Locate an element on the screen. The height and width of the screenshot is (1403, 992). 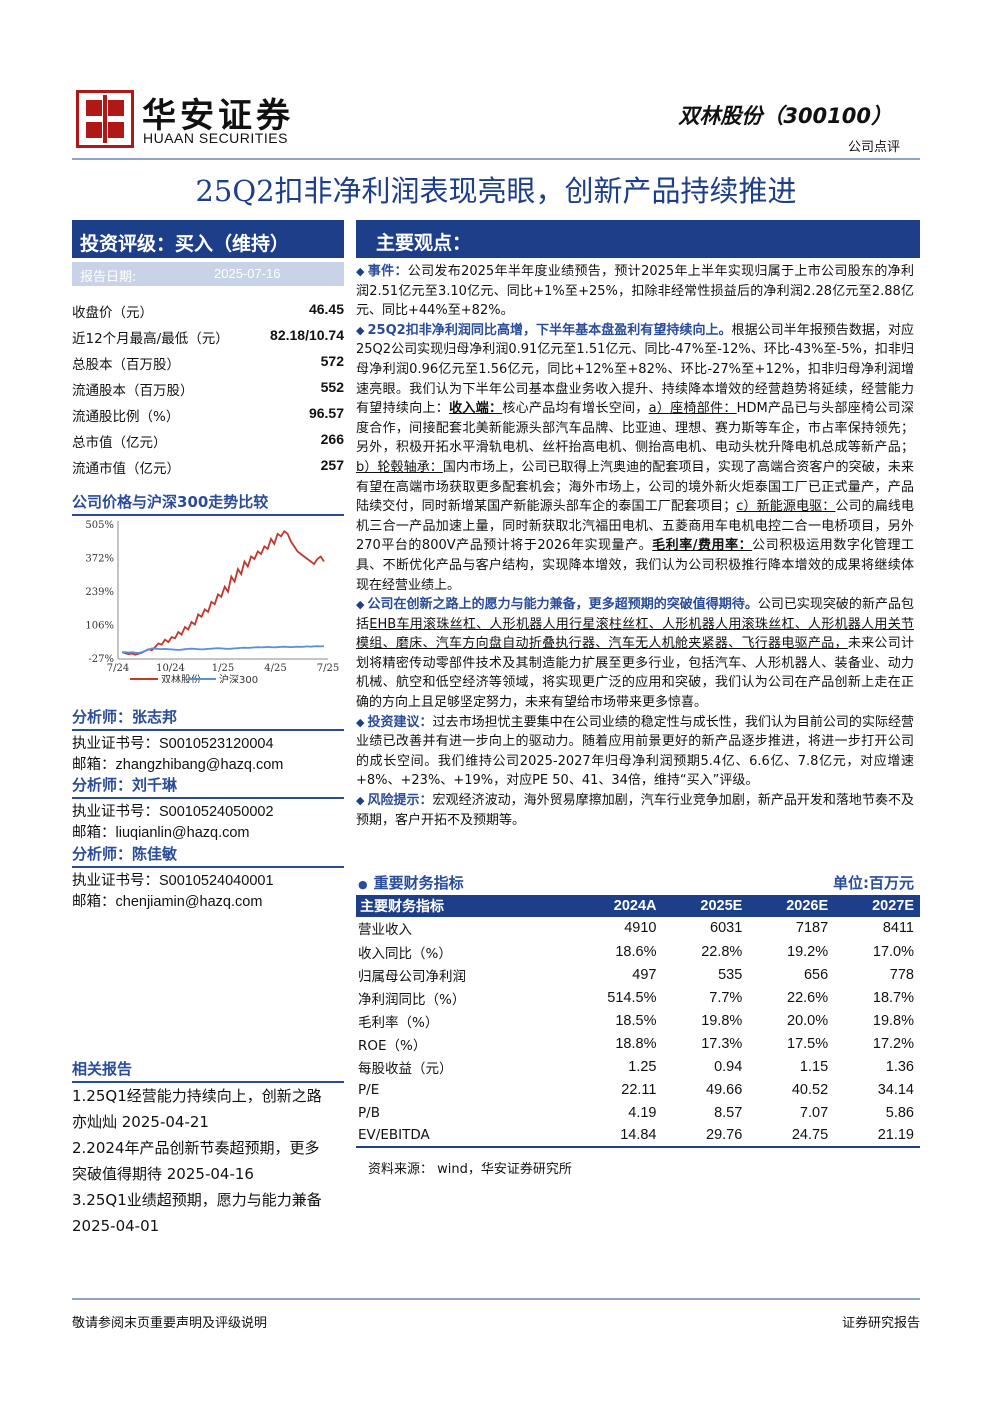
table-row: ROE（%） 18.8% 17.3% 17.5% 17.2% is located at coordinates (638, 1044).